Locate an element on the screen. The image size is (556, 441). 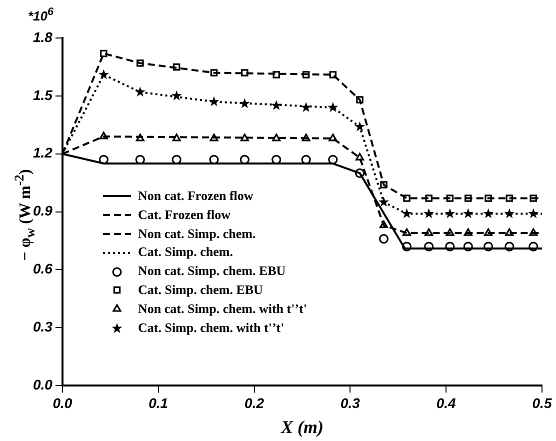
legend-label: Non cat. Simp. chem. EBU is located at coordinates (212, 271).